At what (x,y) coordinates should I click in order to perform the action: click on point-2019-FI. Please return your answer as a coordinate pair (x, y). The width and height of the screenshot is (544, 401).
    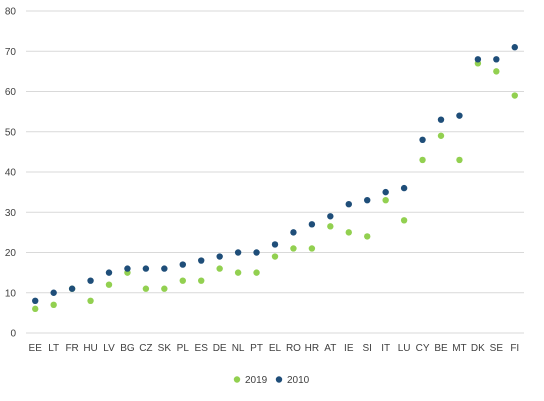
    Looking at the image, I should click on (514, 95).